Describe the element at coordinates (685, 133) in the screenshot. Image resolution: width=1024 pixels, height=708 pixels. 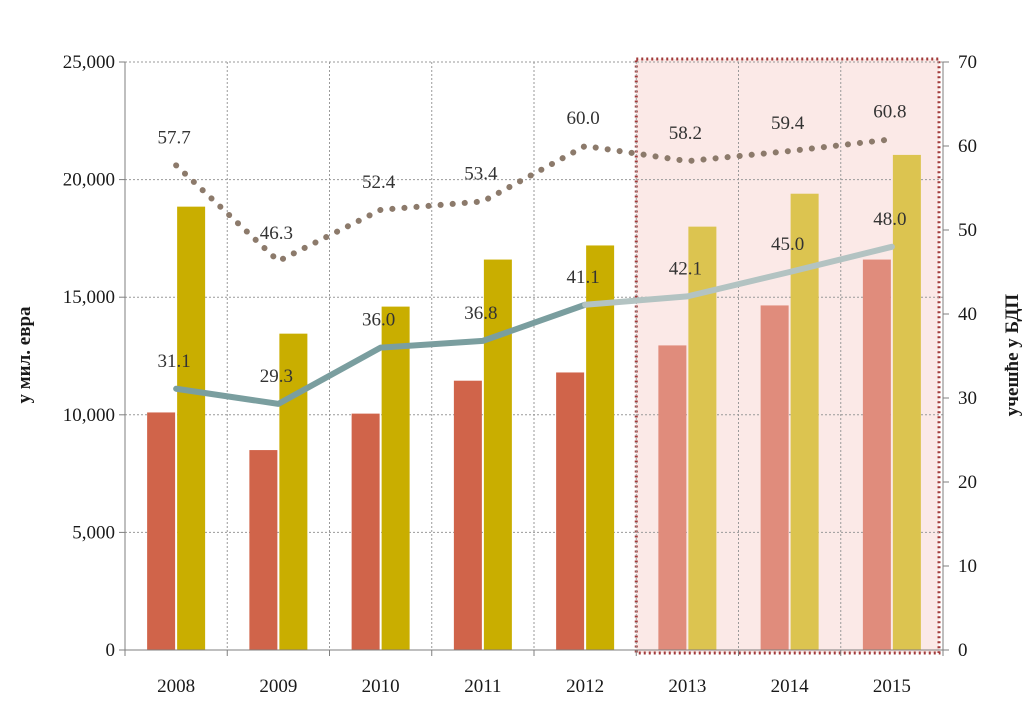
I see `dotted-line-label-2013: 58.2` at that location.